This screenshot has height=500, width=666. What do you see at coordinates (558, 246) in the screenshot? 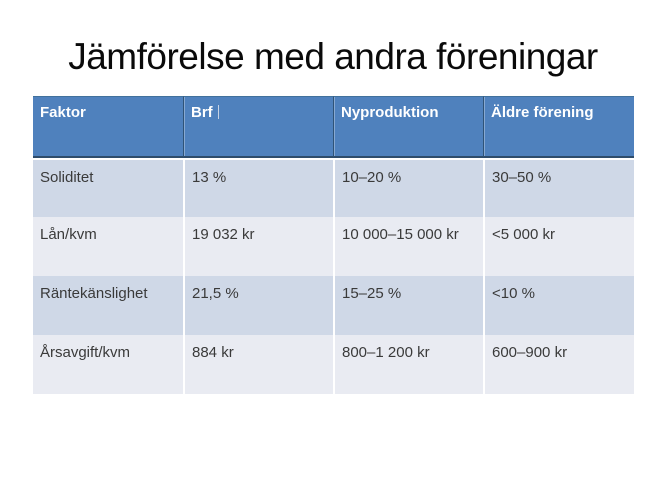
I see `table-cell: <5 000 kr` at bounding box center [558, 246].